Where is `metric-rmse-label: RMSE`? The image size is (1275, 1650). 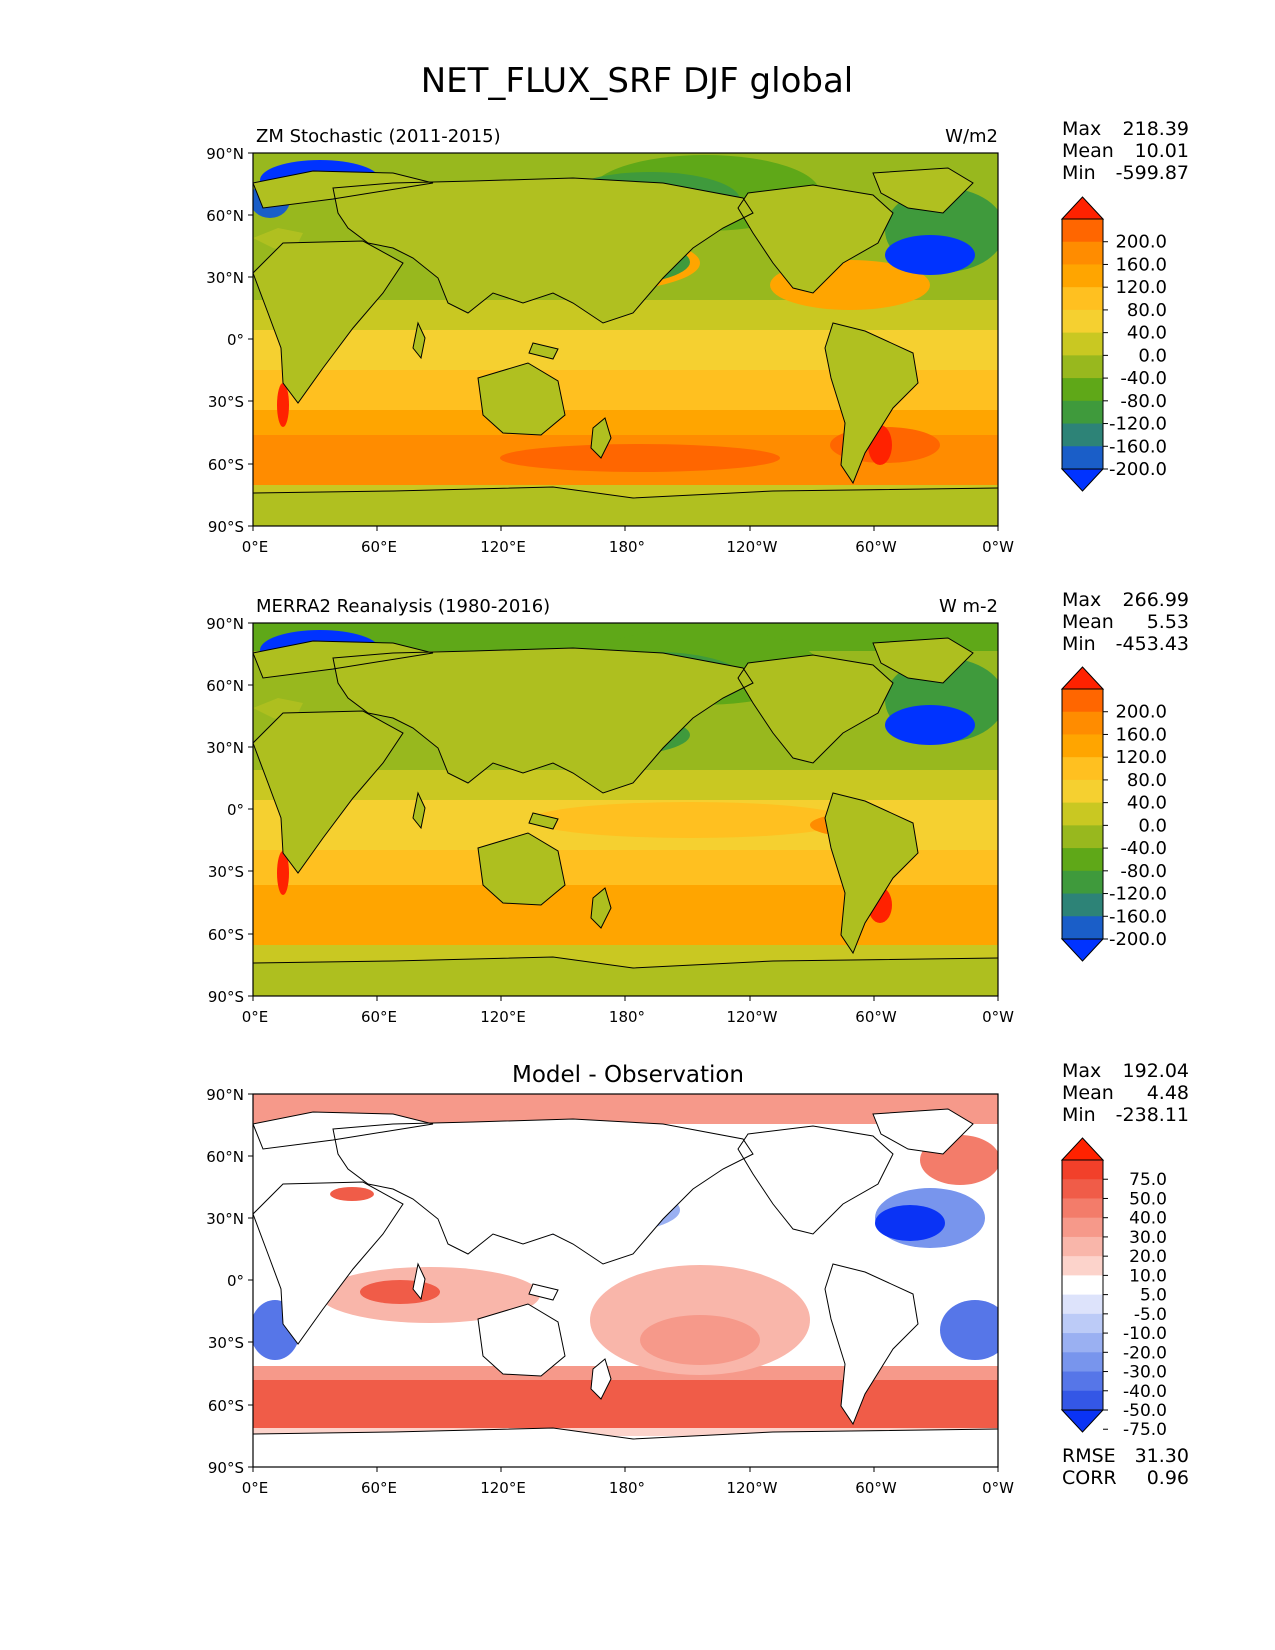
metric-rmse-label: RMSE is located at coordinates (1089, 1456).